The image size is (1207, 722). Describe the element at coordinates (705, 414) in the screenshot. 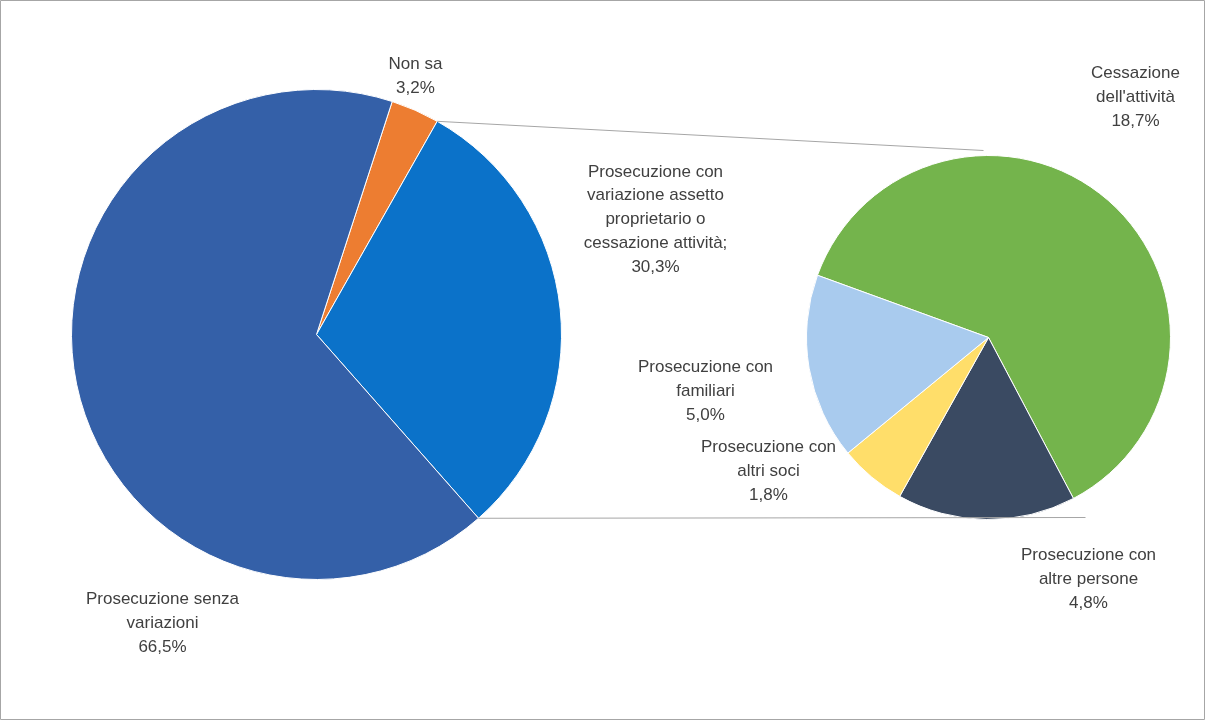

I see `data-label: 5,0%` at that location.